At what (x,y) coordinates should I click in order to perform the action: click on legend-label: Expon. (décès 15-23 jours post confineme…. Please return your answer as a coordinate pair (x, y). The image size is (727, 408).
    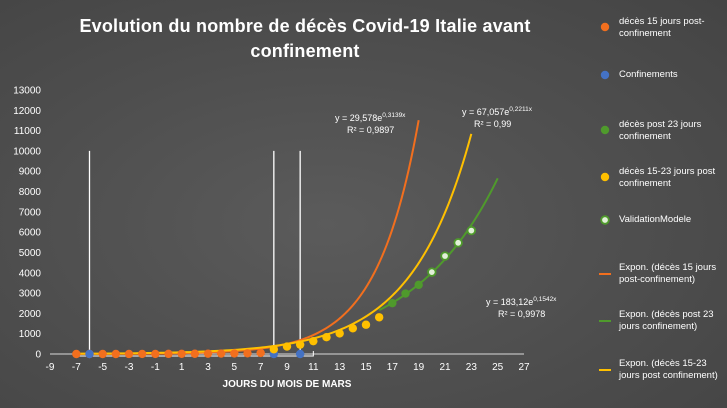
    Looking at the image, I should click on (668, 369).